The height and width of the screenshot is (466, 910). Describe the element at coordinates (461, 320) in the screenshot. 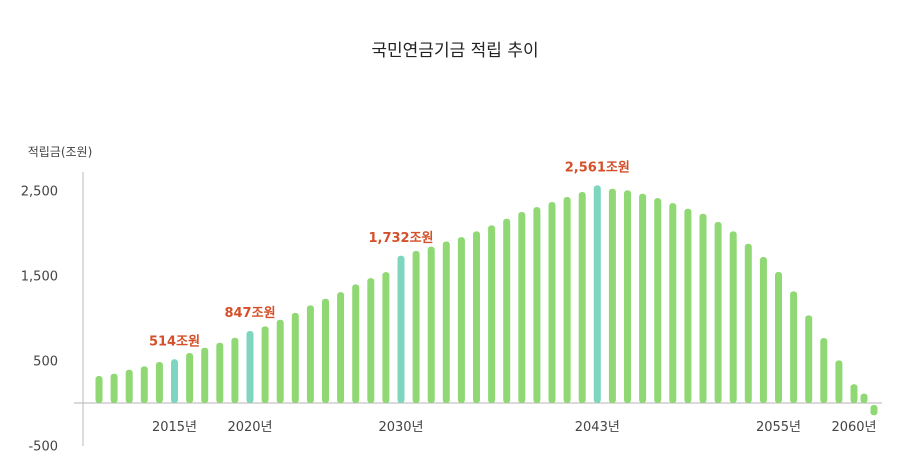

I see `bar-2034` at that location.